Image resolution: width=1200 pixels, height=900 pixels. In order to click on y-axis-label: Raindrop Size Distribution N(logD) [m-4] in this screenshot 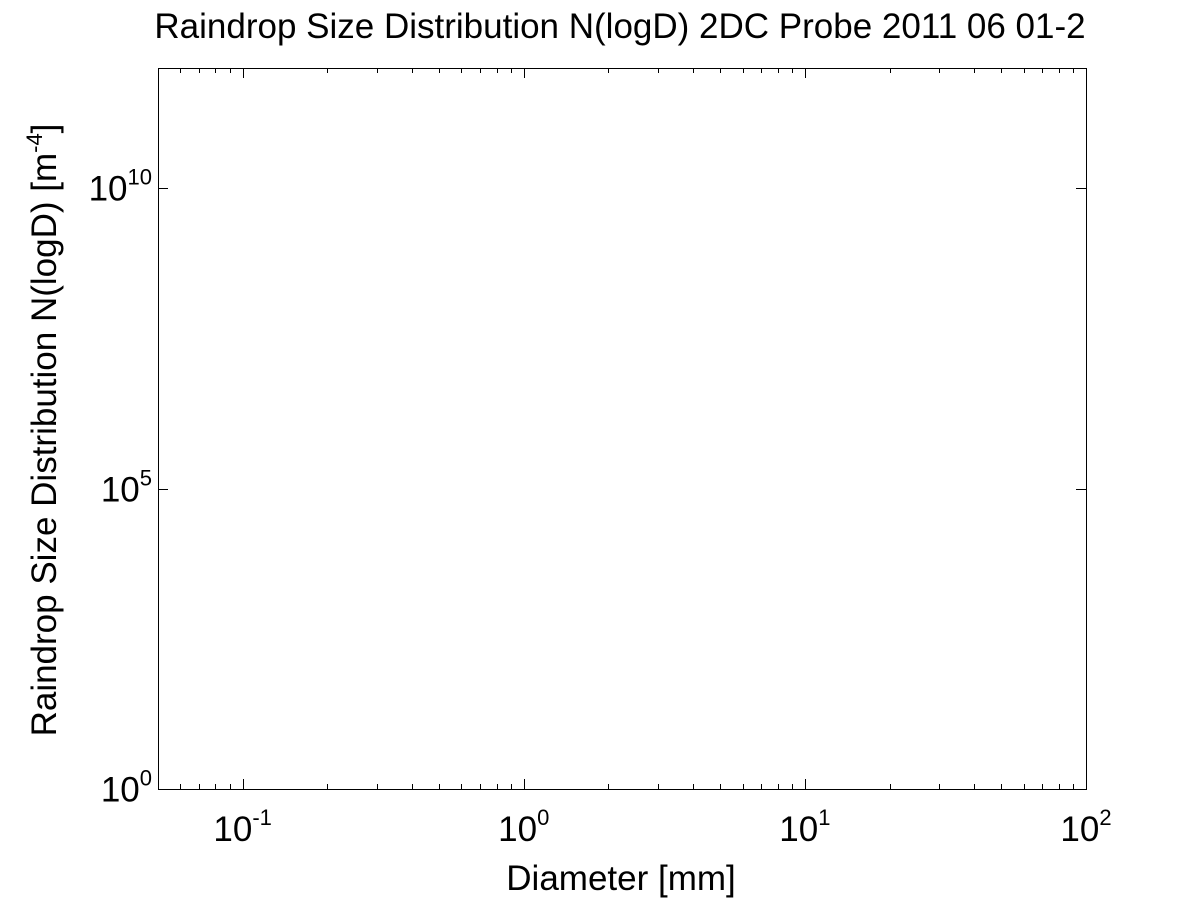, I will do `click(43, 430)`.